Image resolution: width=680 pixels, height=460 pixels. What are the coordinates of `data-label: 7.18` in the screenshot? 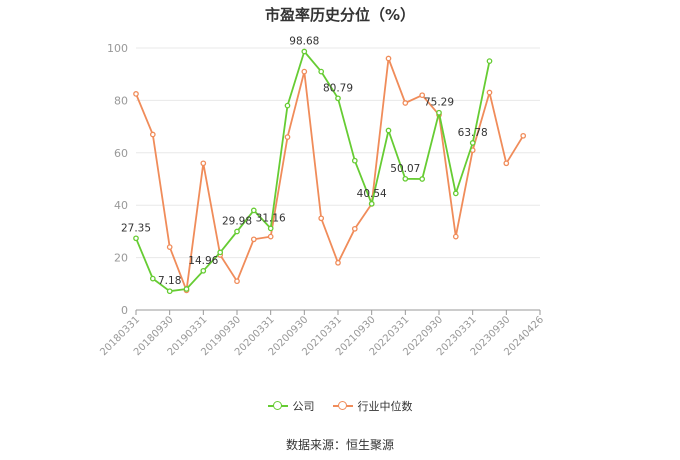 It's located at (169, 281).